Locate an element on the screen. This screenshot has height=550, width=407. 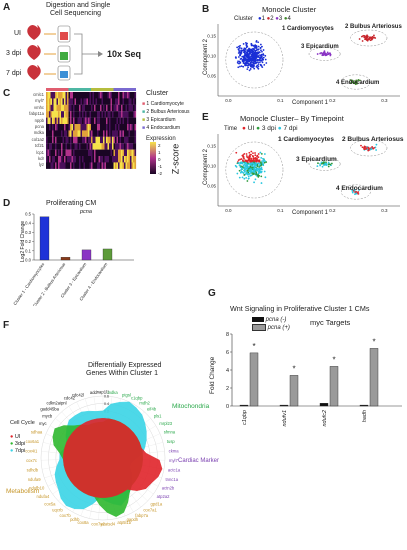
cluster-ellipse is located at coordinates (369, 38).